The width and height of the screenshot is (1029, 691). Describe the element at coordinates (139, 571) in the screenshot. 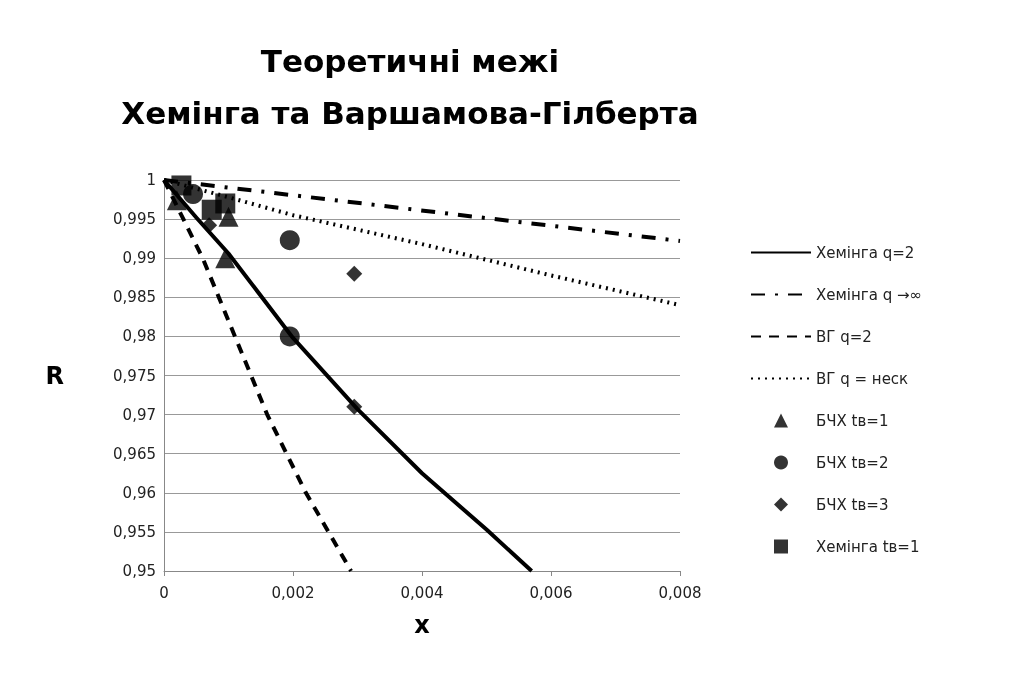

I see `y-tick-label: 0,95` at that location.